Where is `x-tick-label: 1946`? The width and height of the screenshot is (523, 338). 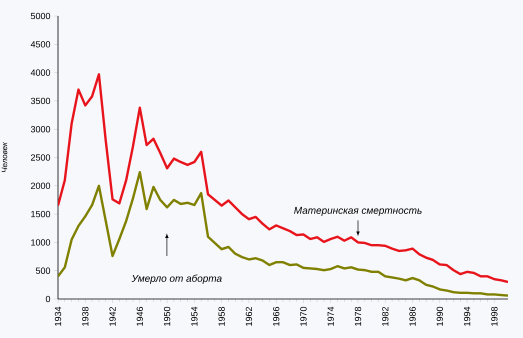 x-tick-label: 1946 is located at coordinates (139, 316).